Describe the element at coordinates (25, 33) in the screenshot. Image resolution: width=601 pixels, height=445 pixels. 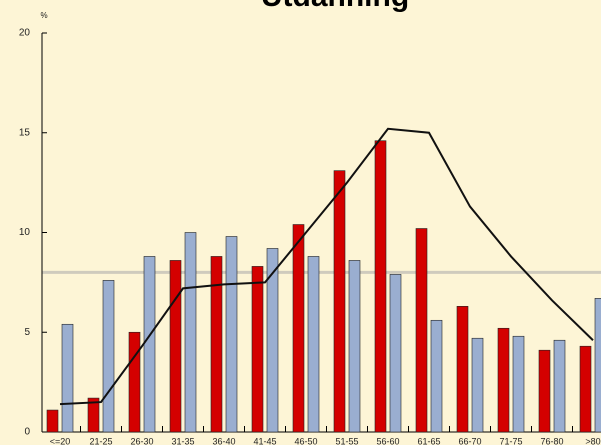
I see `y-tick-label: 20` at that location.